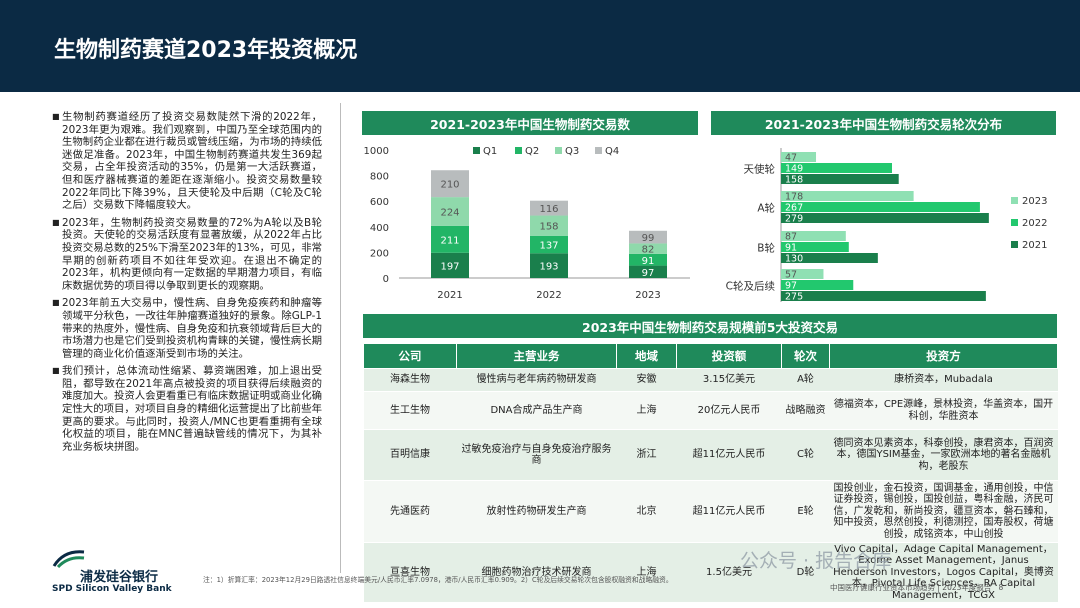 This screenshot has height=608, width=1080. Describe the element at coordinates (572, 151) in the screenshot. I see `legend-label: Q3` at that location.